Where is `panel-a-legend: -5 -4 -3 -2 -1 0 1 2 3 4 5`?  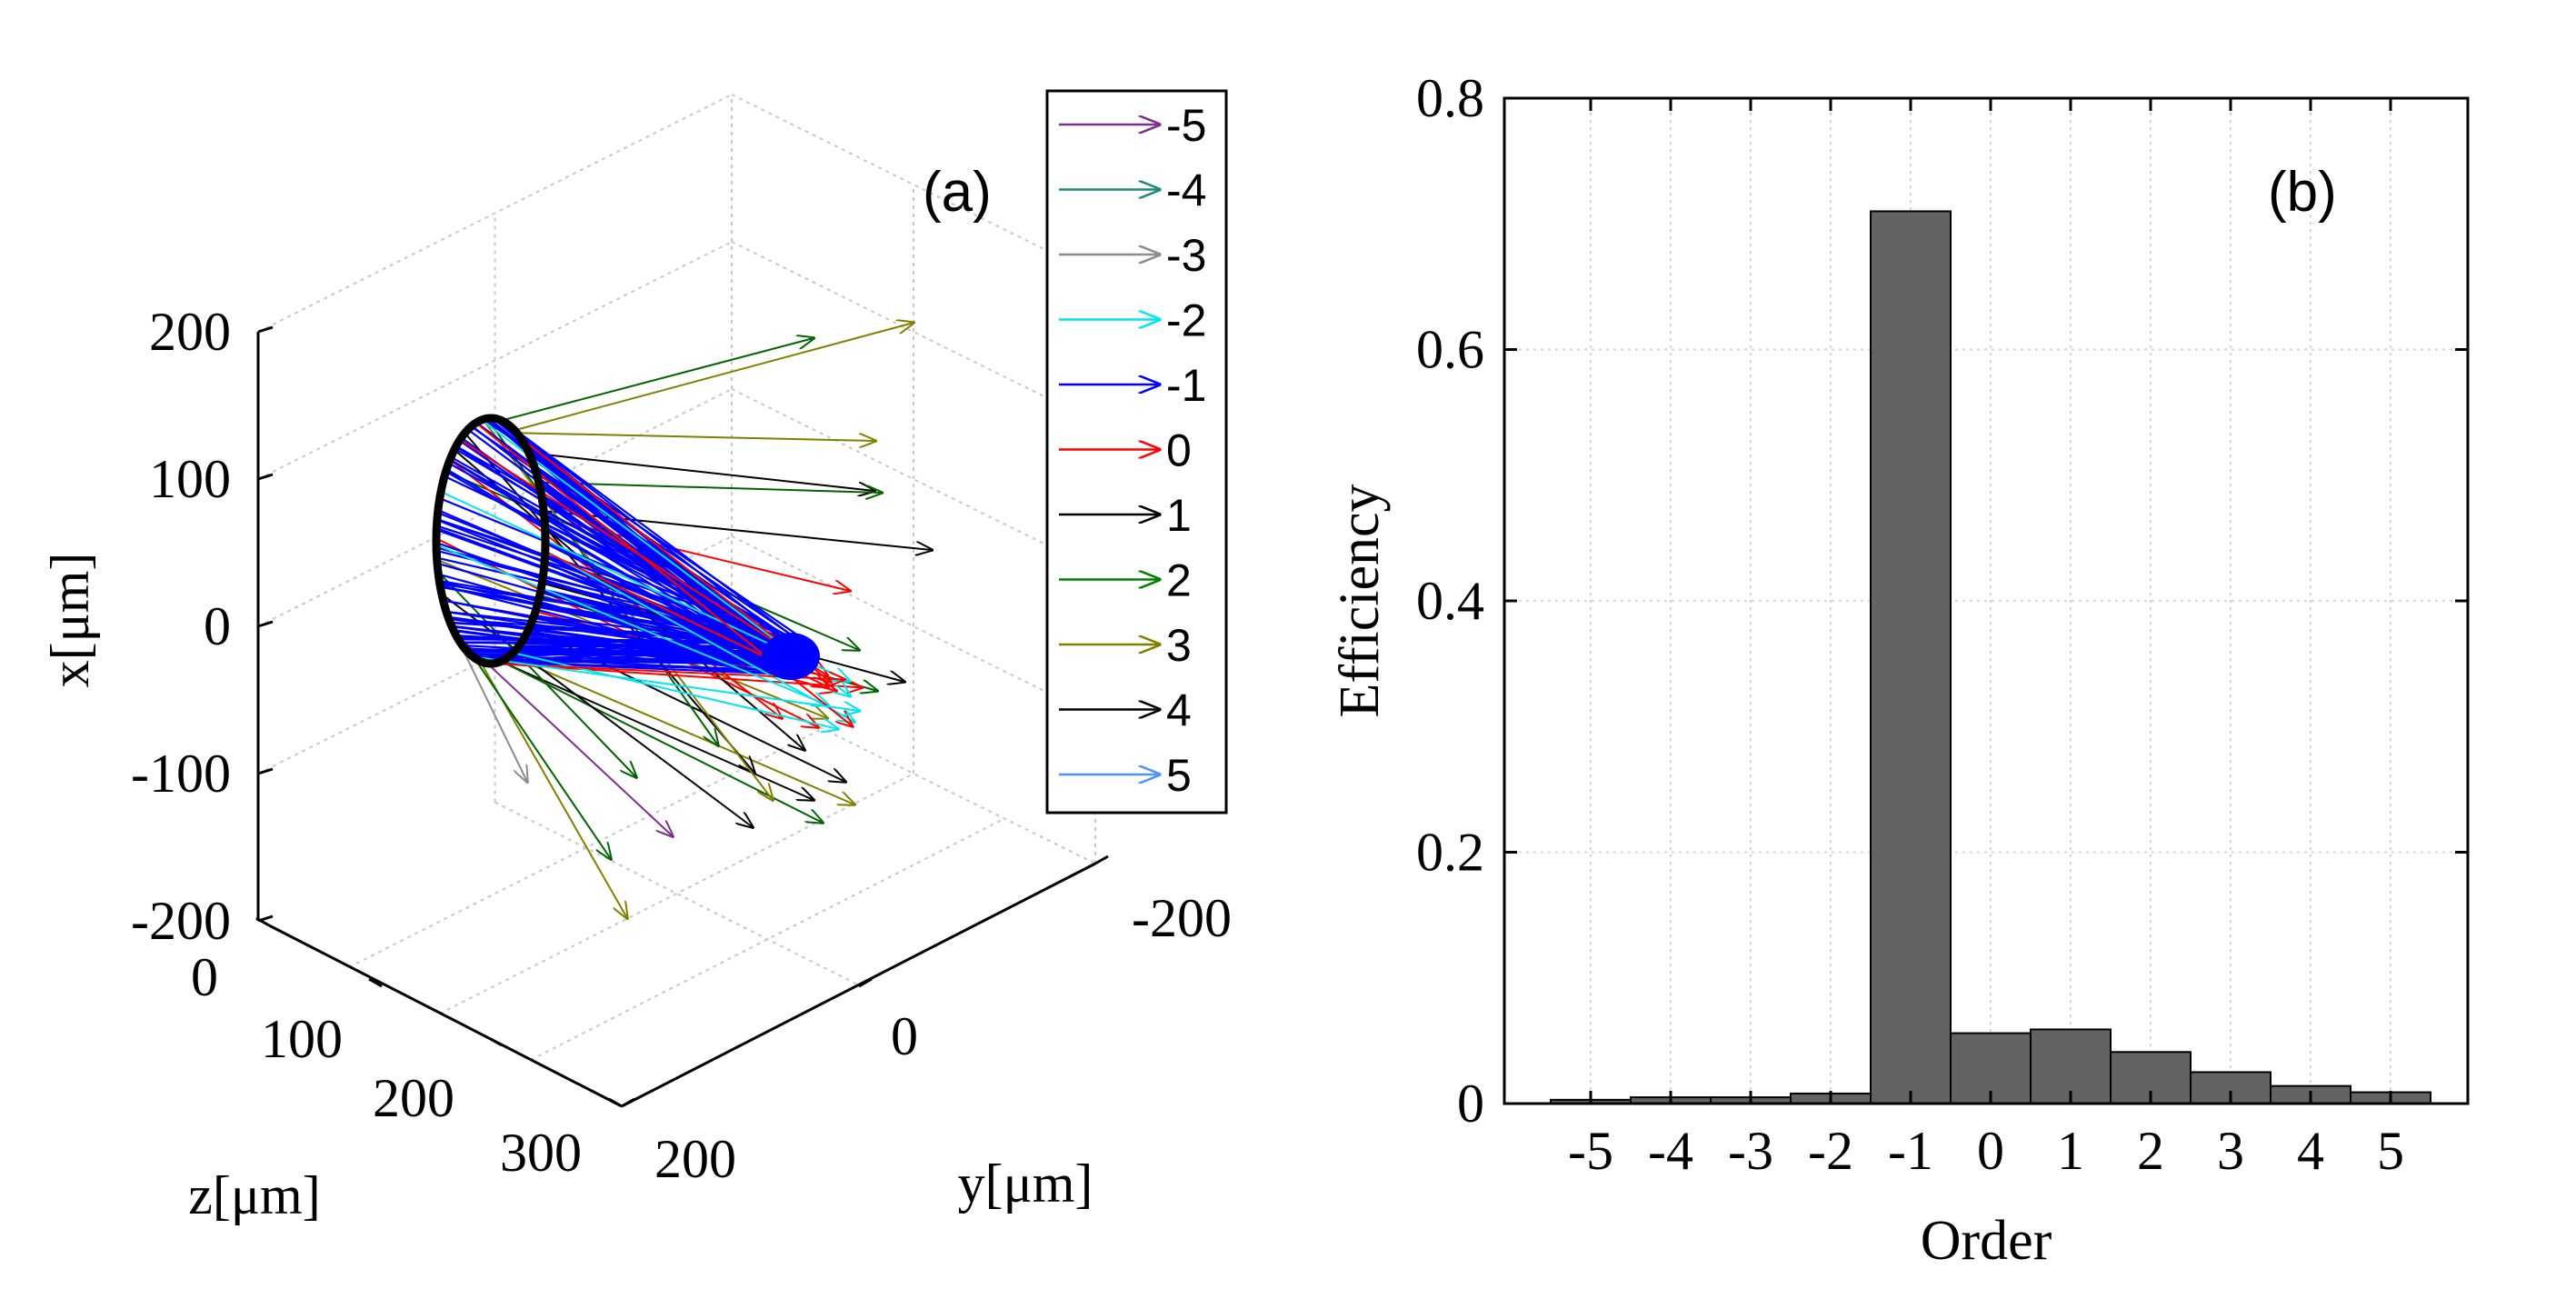 panel-a-legend: -5 -4 -3 -2 -1 0 1 2 3 4 5 is located at coordinates (1136, 451).